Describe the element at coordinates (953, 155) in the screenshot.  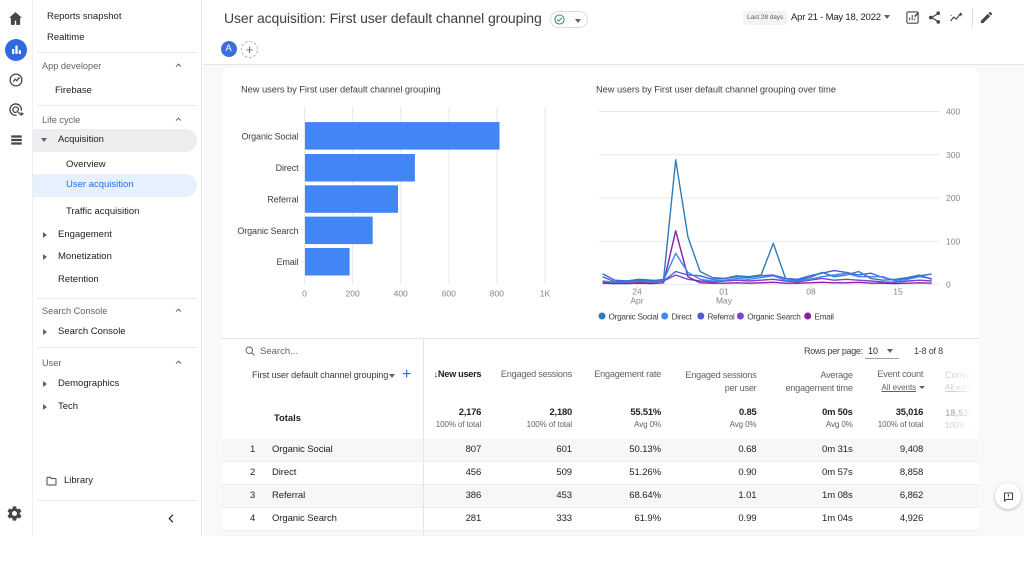
I see `svg-text: 300` at that location.